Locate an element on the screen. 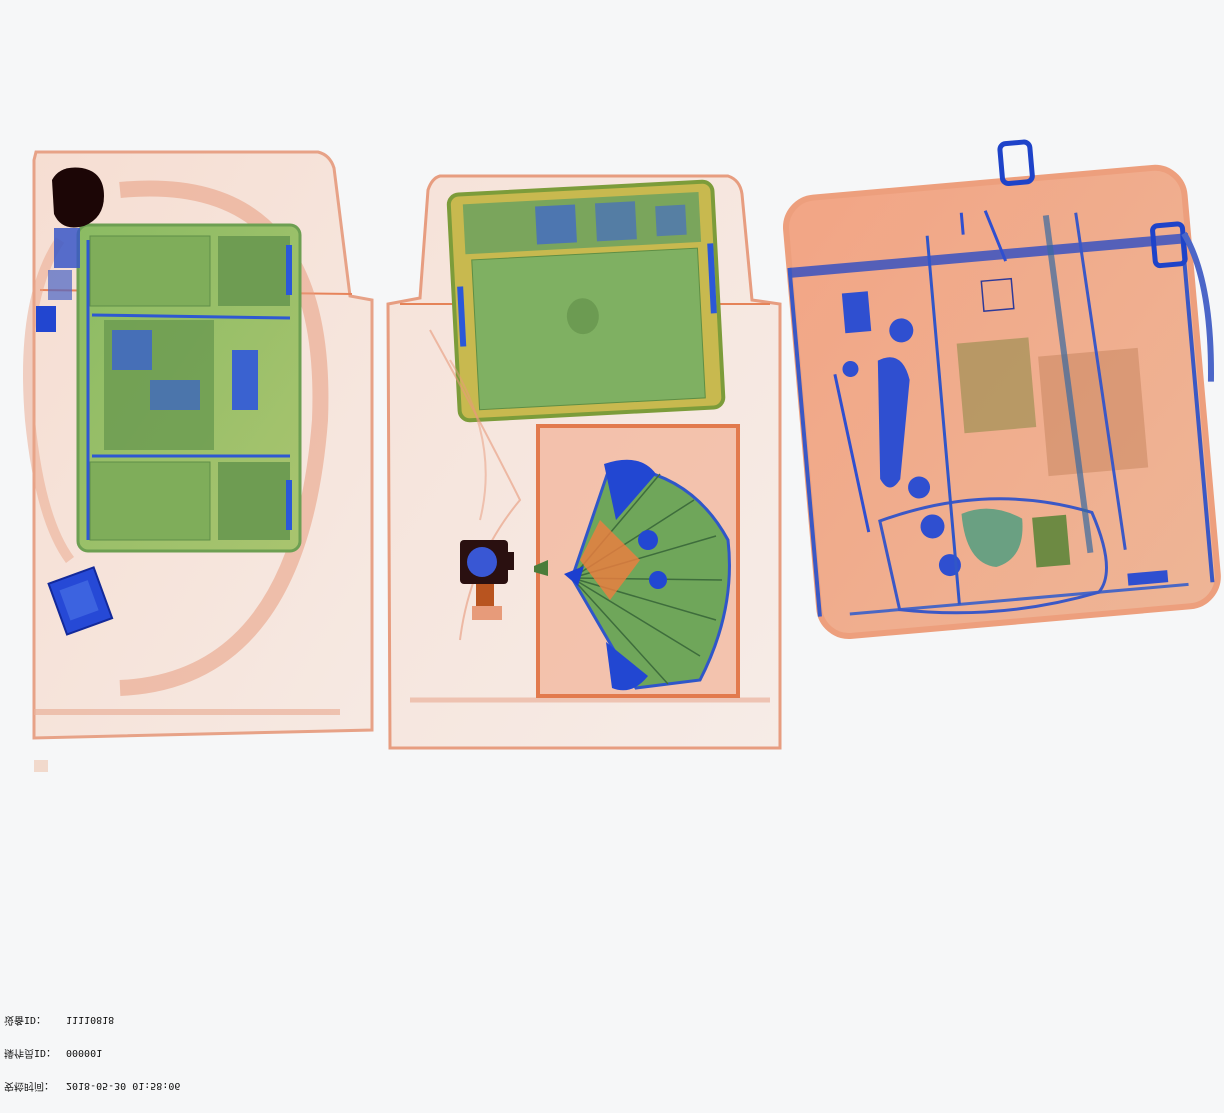  caption-operator-value: 000001 is located at coordinates (84, 1052).